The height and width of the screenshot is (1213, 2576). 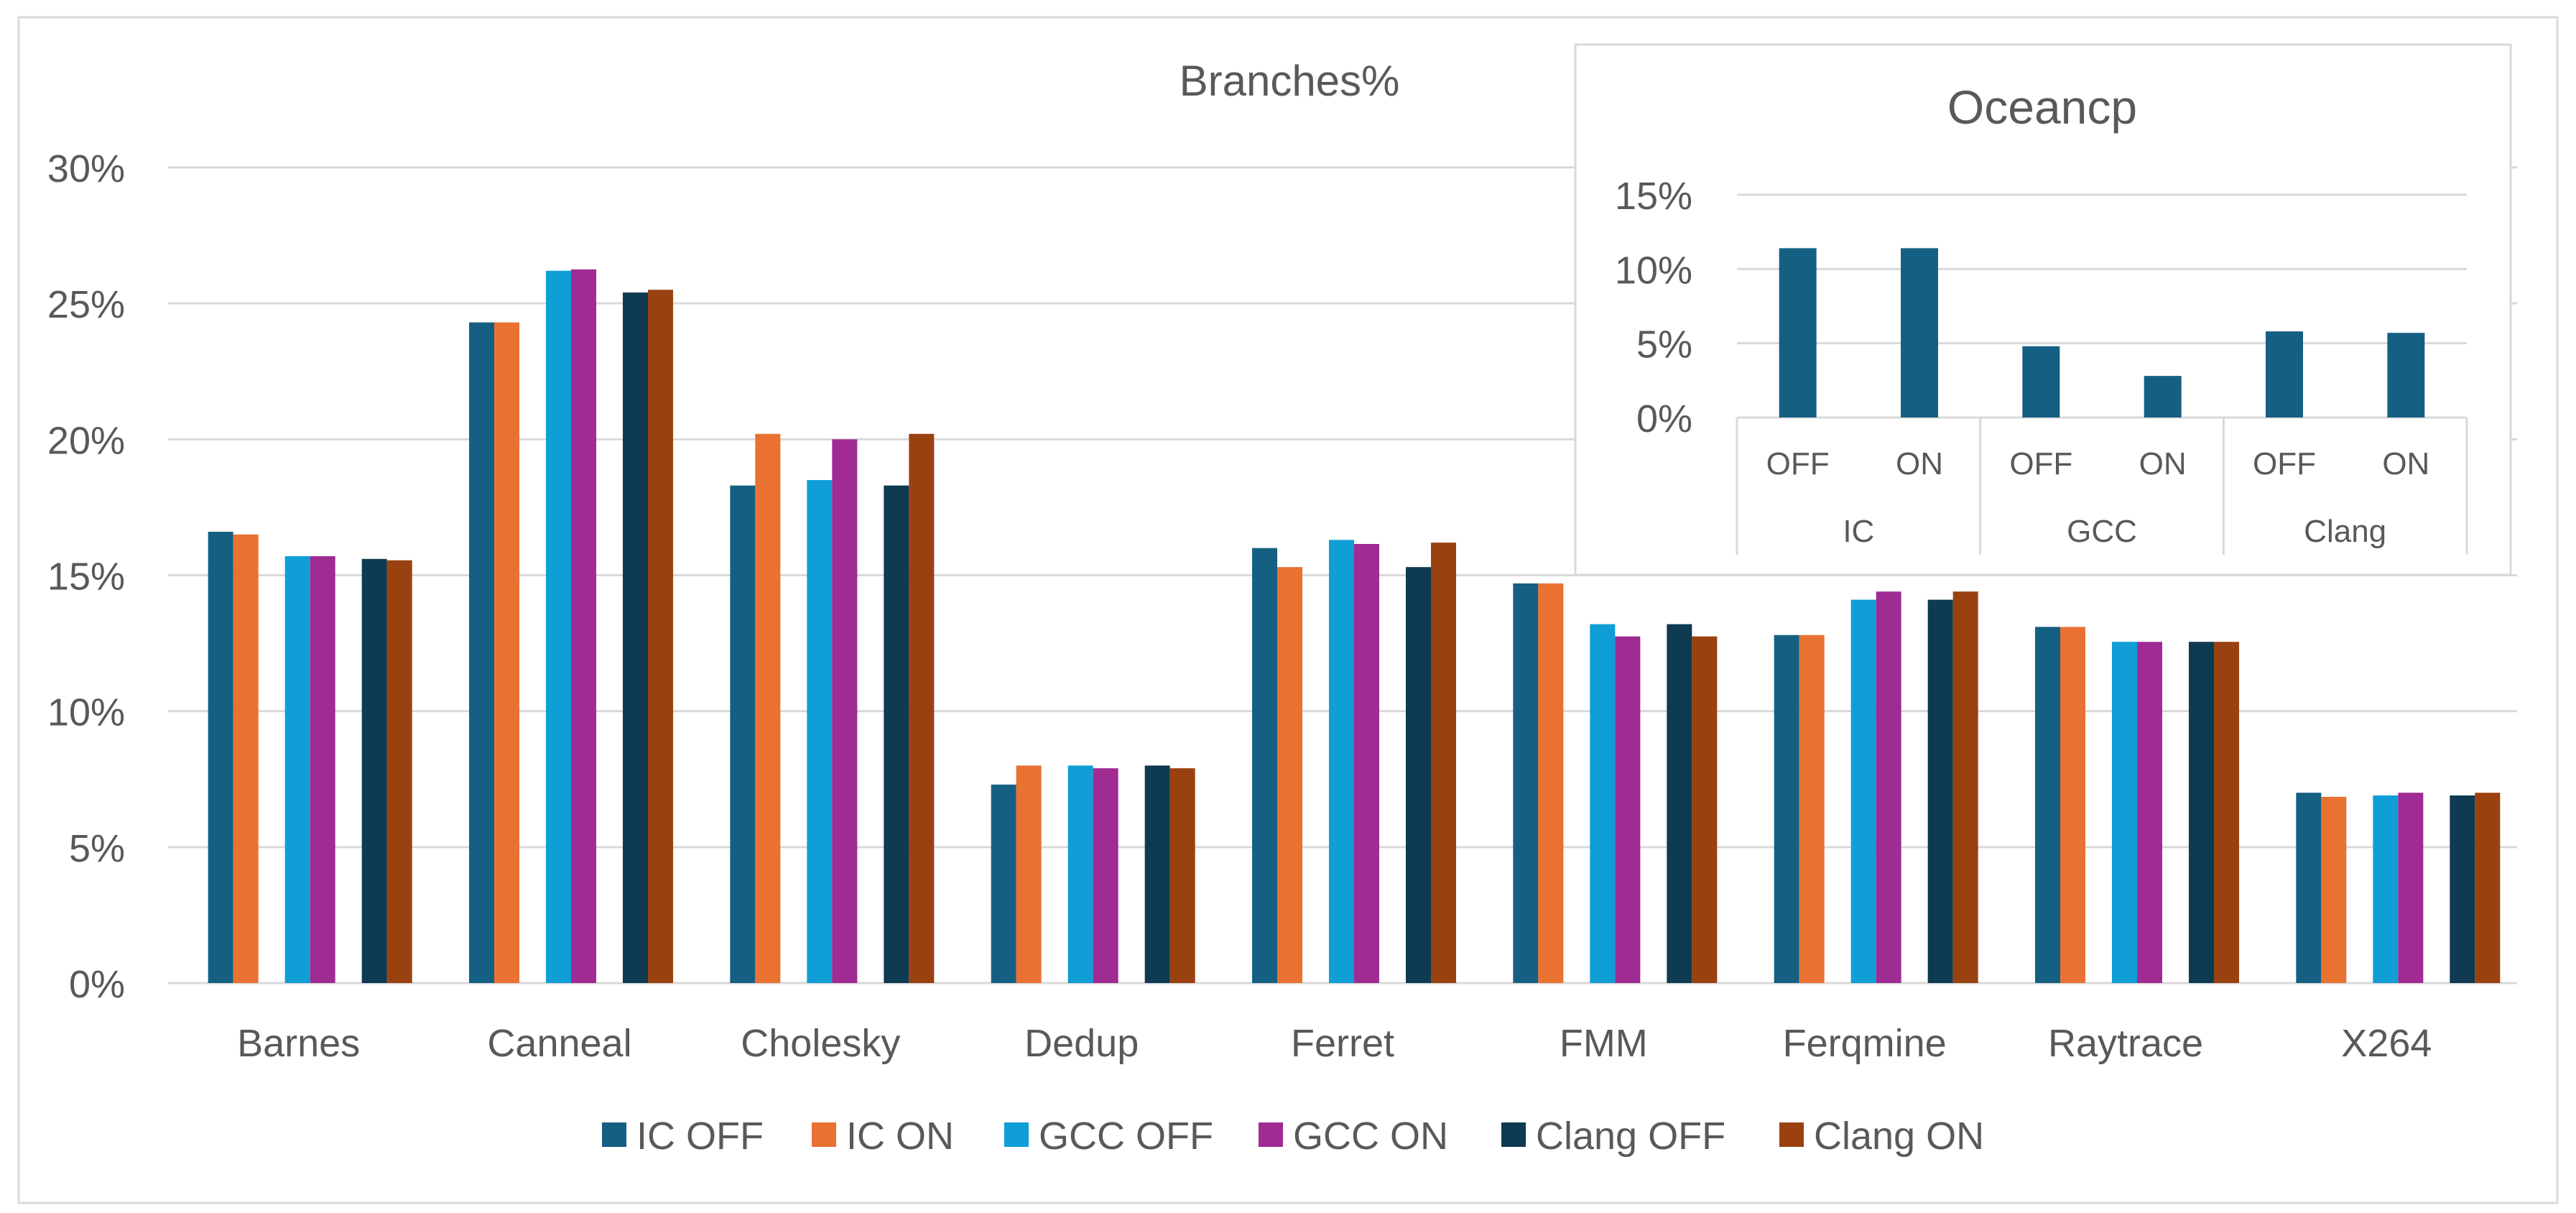 What do you see at coordinates (845, 711) in the screenshot?
I see `bar-cholesky-gcc-on` at bounding box center [845, 711].